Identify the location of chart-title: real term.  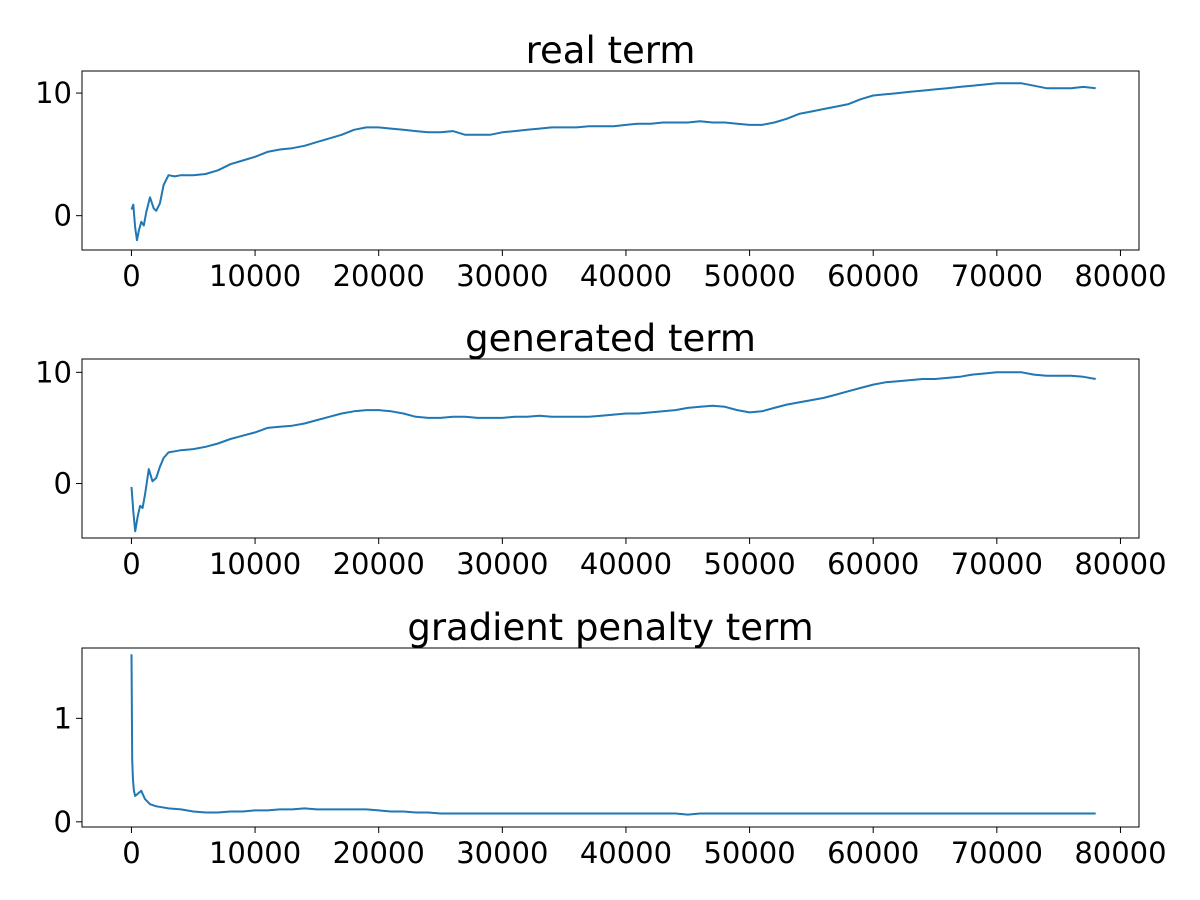
(611, 50).